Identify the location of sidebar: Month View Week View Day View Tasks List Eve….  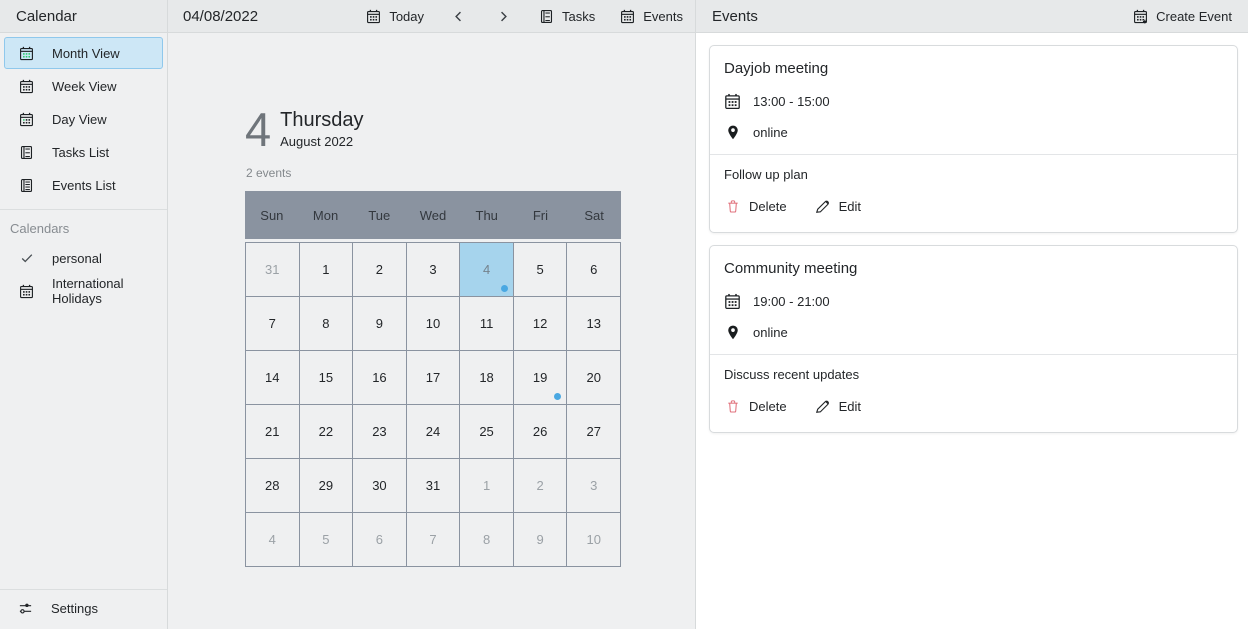
(84, 331).